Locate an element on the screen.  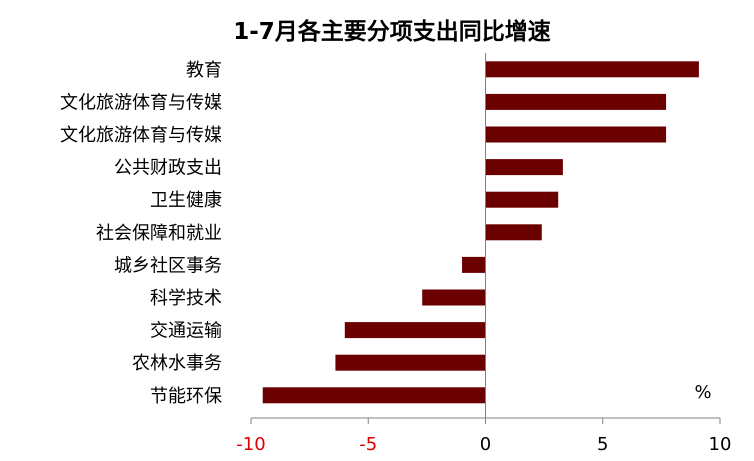
category-label-7: 科学技术 is located at coordinates (186, 298).